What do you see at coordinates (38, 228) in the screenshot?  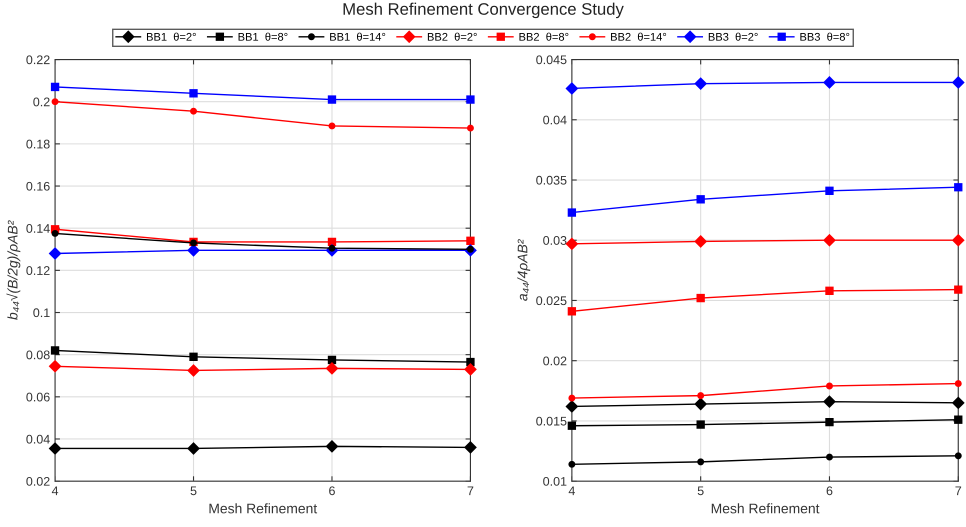 I see `y-tick-label: 0.14` at bounding box center [38, 228].